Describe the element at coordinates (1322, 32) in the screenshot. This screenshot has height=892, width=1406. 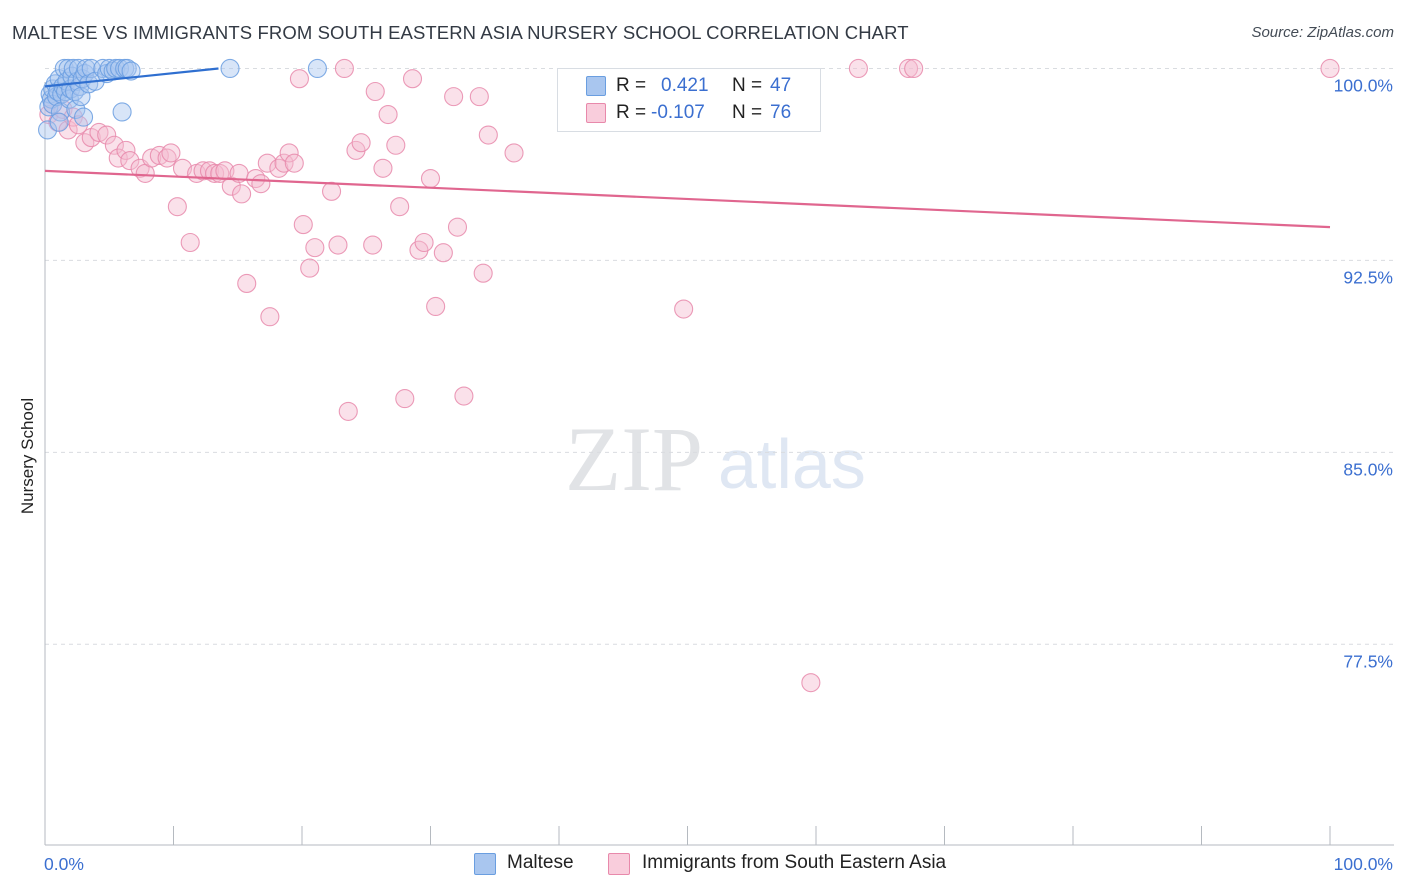
I see `source-label: Source: ZipAtlas.com` at that location.